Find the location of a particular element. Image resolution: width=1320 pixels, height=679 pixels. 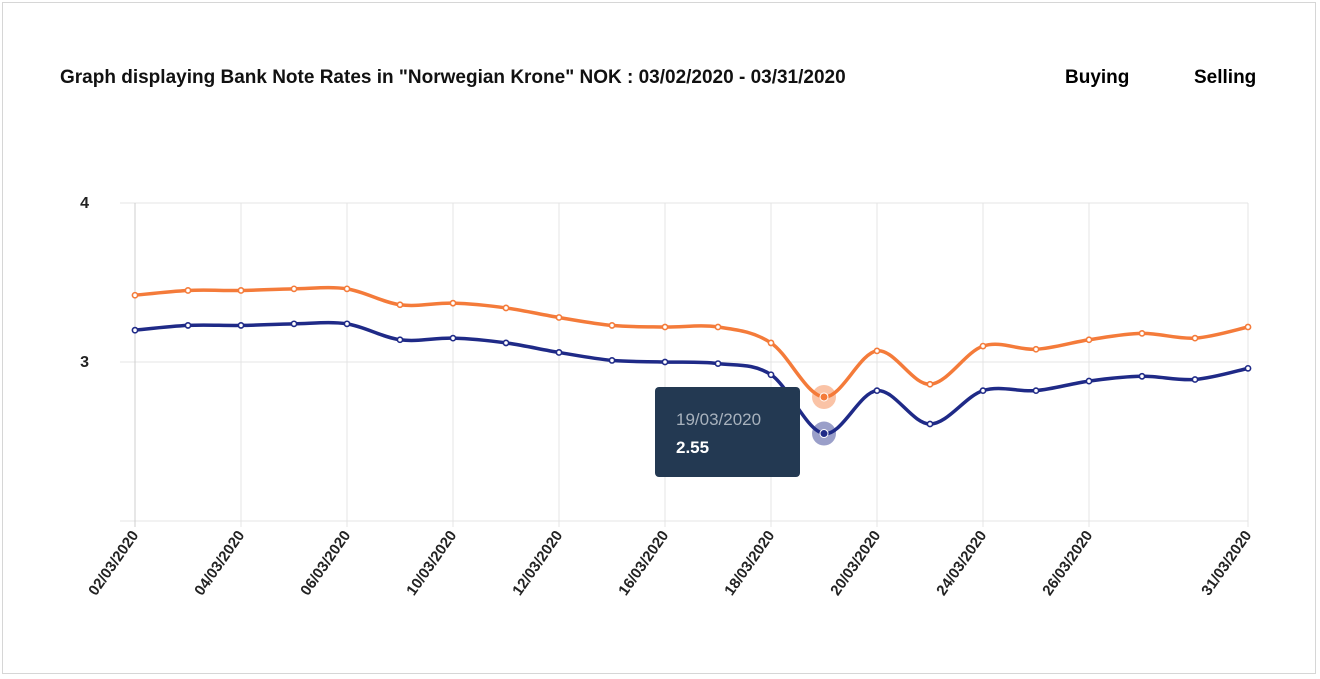

series-line-buying is located at coordinates (691, 378).